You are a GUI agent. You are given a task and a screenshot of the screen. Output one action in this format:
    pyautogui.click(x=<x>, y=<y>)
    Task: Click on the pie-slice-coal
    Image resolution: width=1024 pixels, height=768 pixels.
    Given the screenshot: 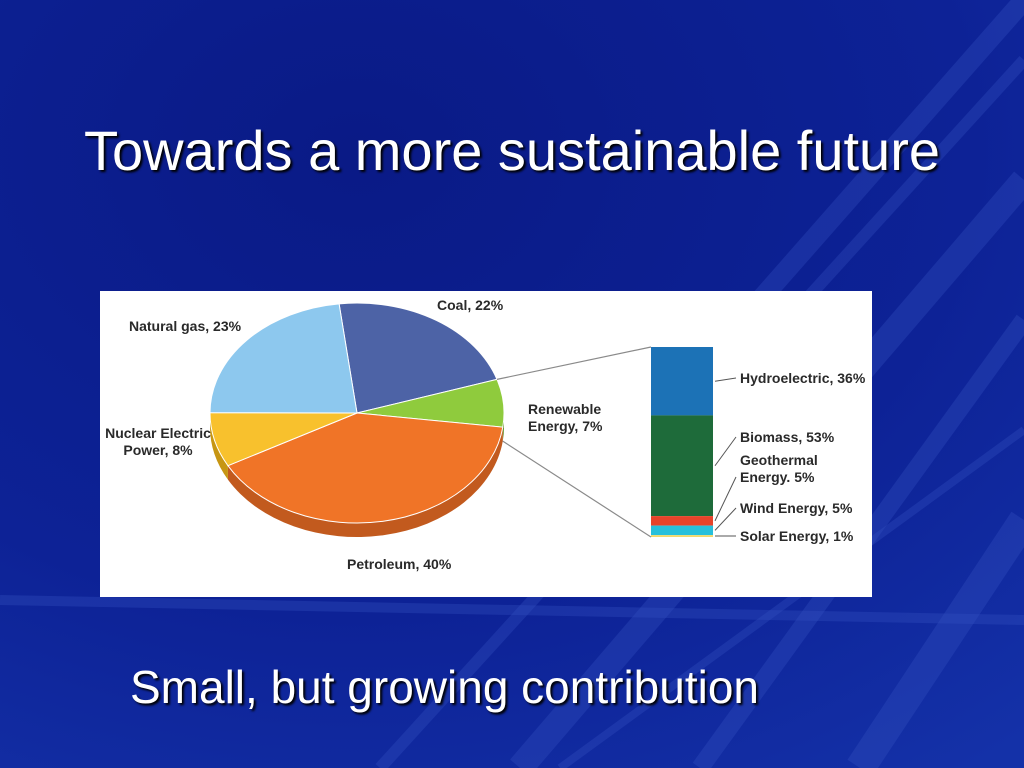 What is the action you would take?
    pyautogui.click(x=418, y=358)
    